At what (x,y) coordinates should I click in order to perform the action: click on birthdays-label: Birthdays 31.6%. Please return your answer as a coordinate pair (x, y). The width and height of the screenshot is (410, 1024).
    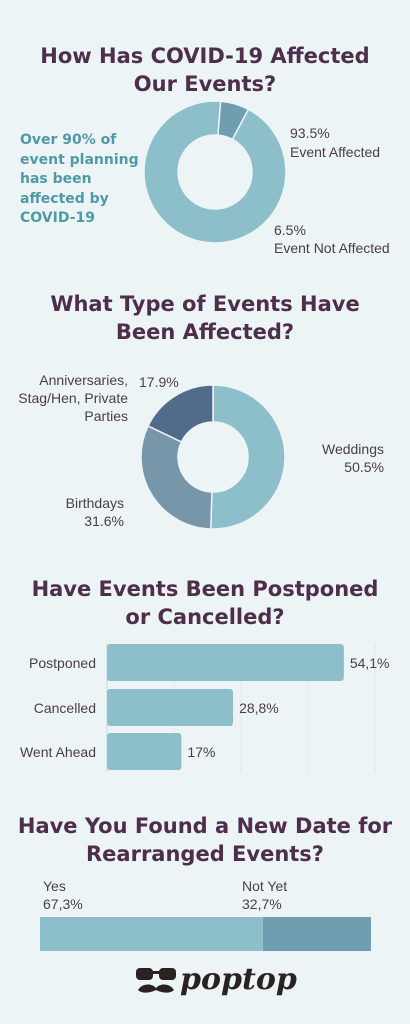
    Looking at the image, I should click on (93, 512).